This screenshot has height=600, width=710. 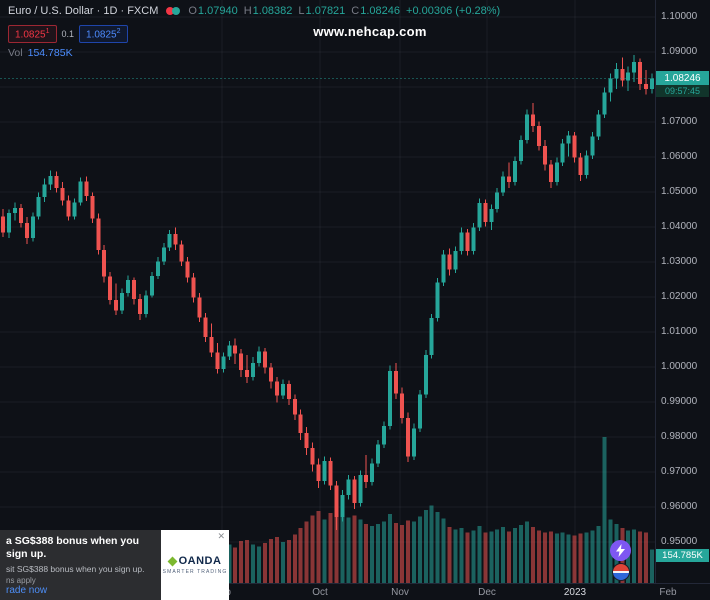 I want to click on ad-close-icon: ✕, so click(x=221, y=536).